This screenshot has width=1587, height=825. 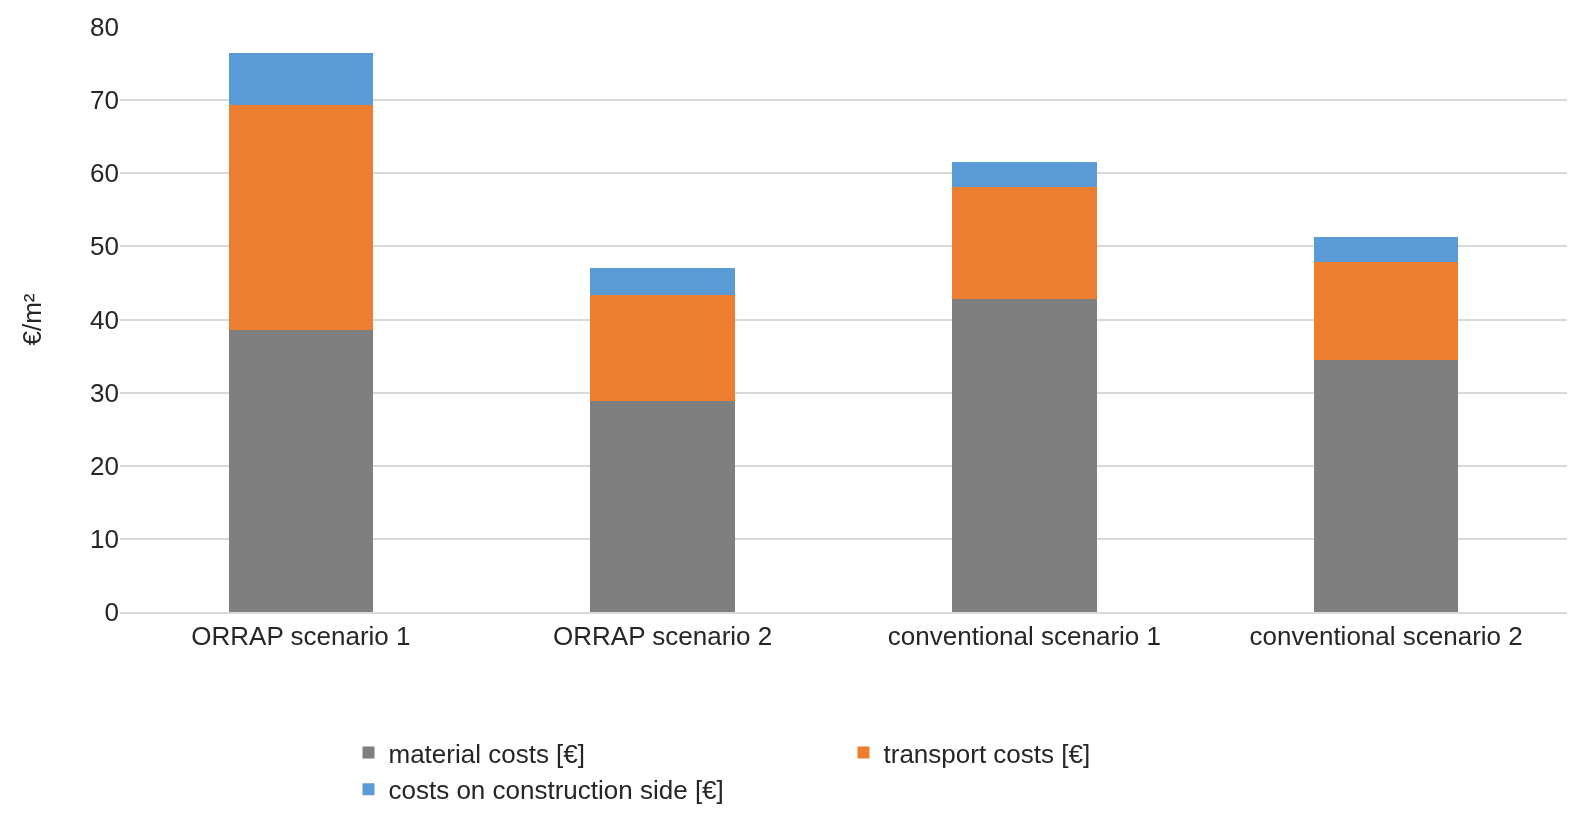 What do you see at coordinates (104, 173) in the screenshot?
I see `y-tick-label: 60` at bounding box center [104, 173].